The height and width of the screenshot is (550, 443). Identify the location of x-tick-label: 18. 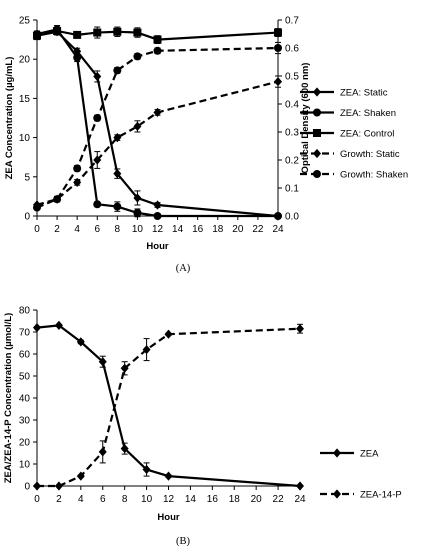
(235, 499).